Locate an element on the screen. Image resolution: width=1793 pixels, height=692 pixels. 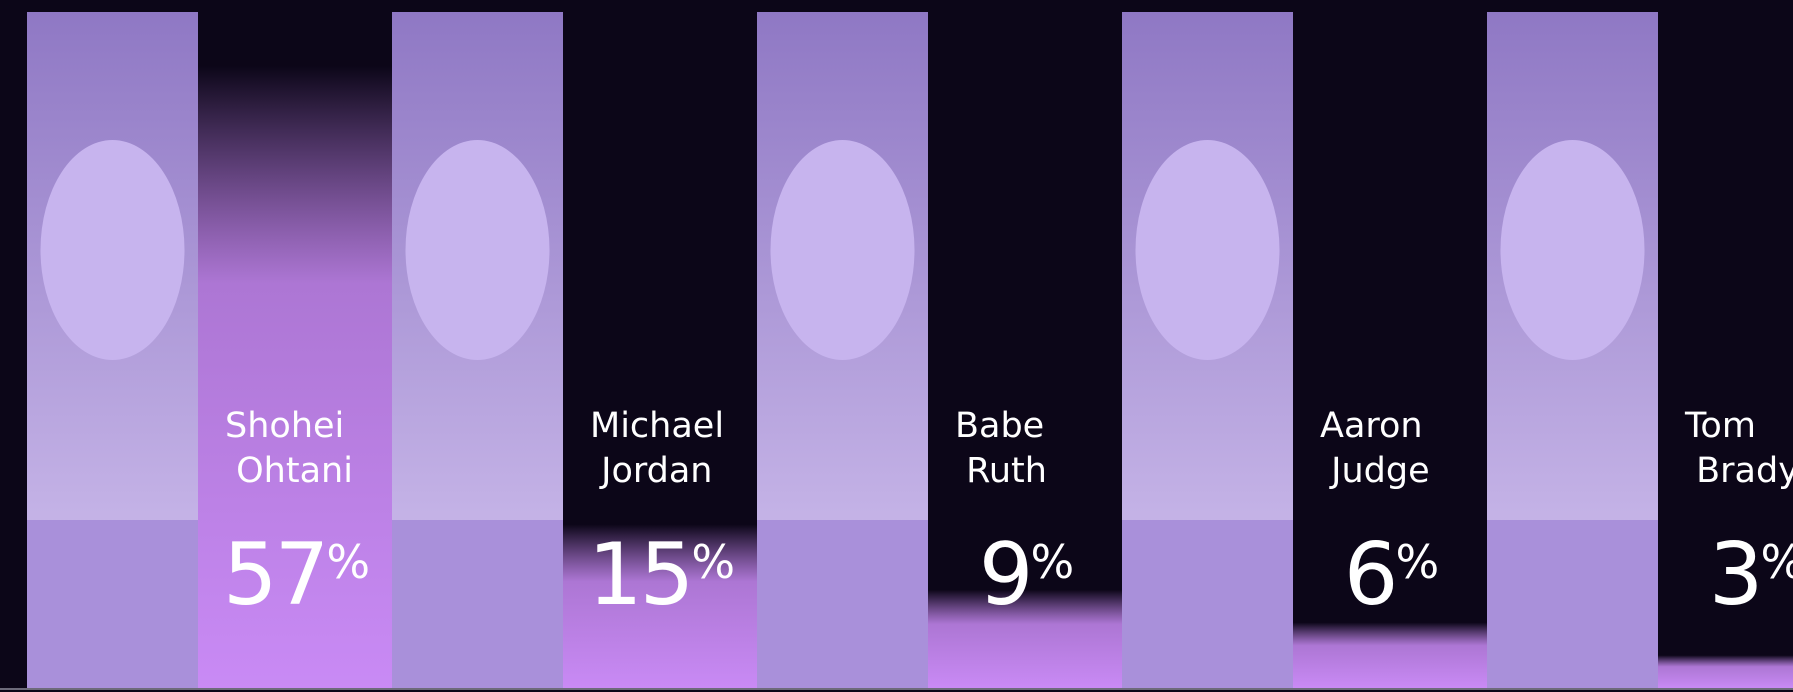
value-number: 3 is located at coordinates (1735, 575).